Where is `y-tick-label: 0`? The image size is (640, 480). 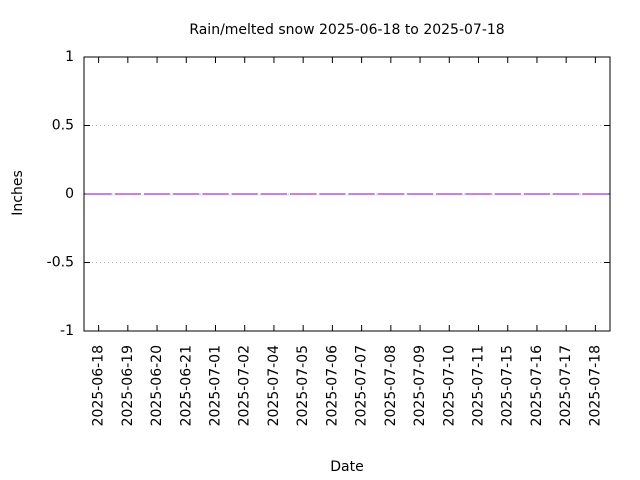 y-tick-label: 0 is located at coordinates (69, 194).